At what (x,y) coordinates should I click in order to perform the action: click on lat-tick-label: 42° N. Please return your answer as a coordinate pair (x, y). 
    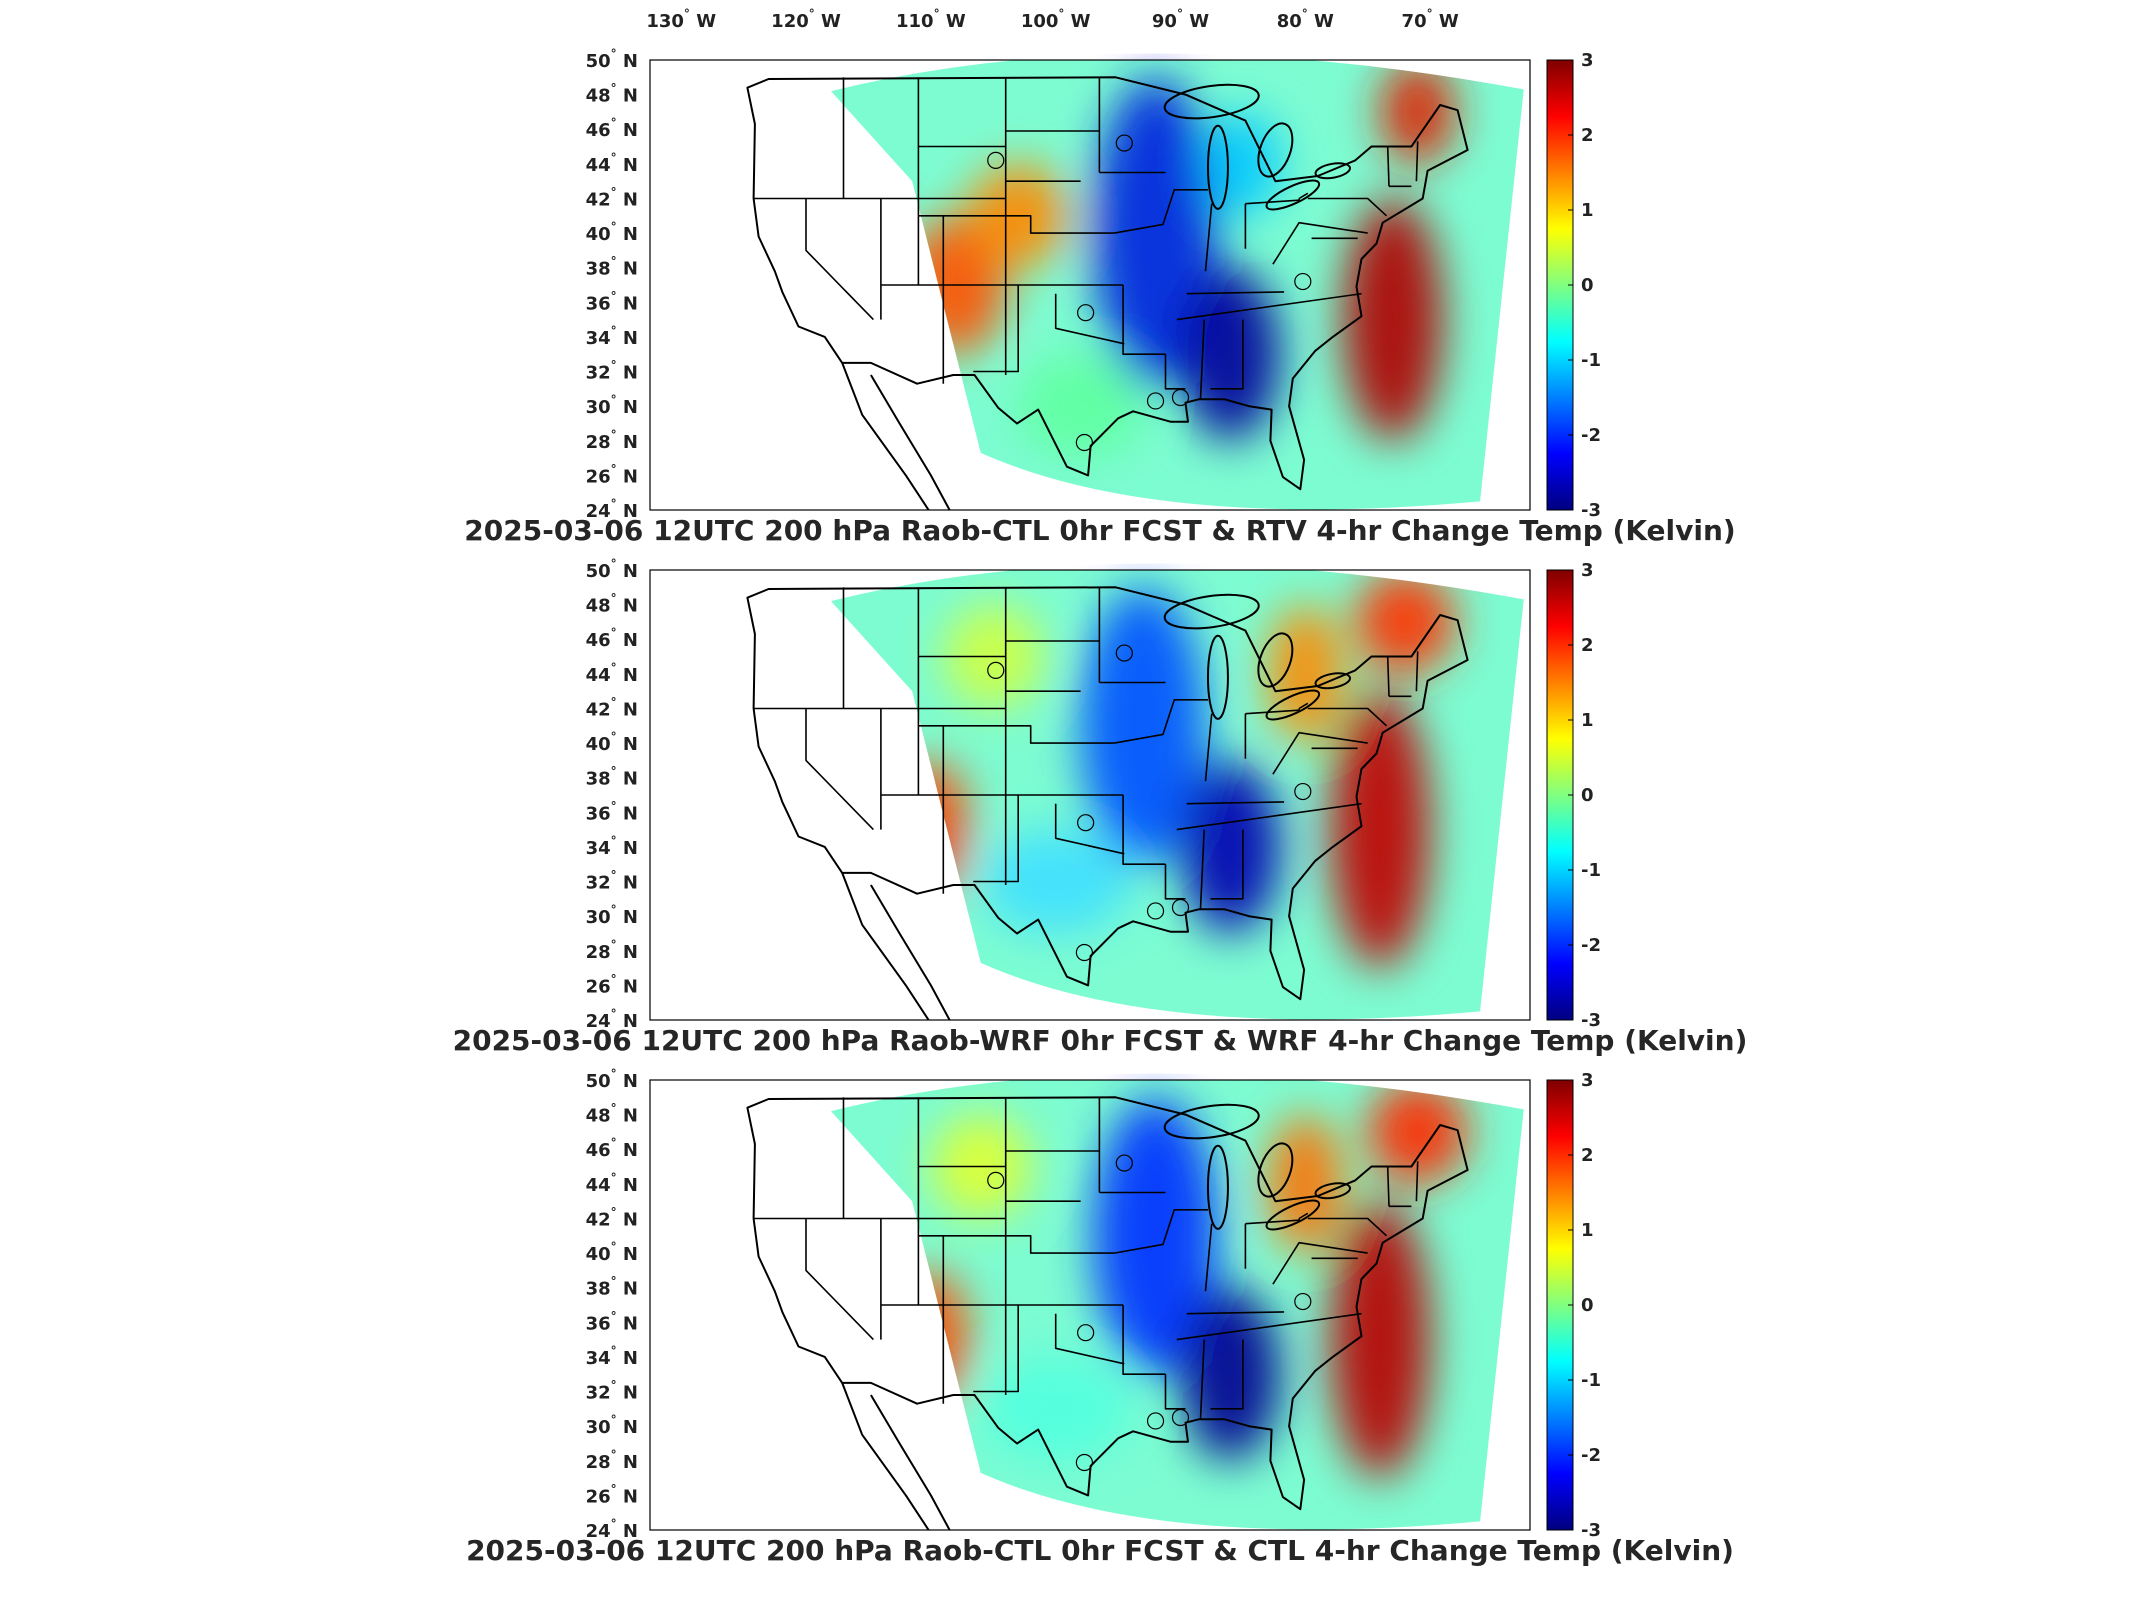
    Looking at the image, I should click on (612, 707).